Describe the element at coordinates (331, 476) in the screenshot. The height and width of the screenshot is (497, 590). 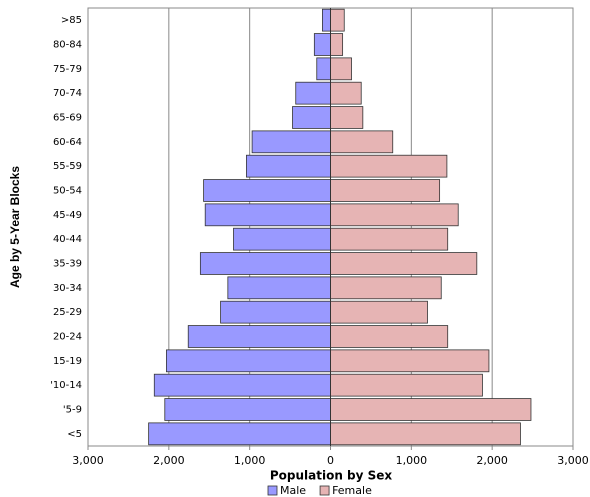
I see `x-axis-label: Population by Sex` at that location.